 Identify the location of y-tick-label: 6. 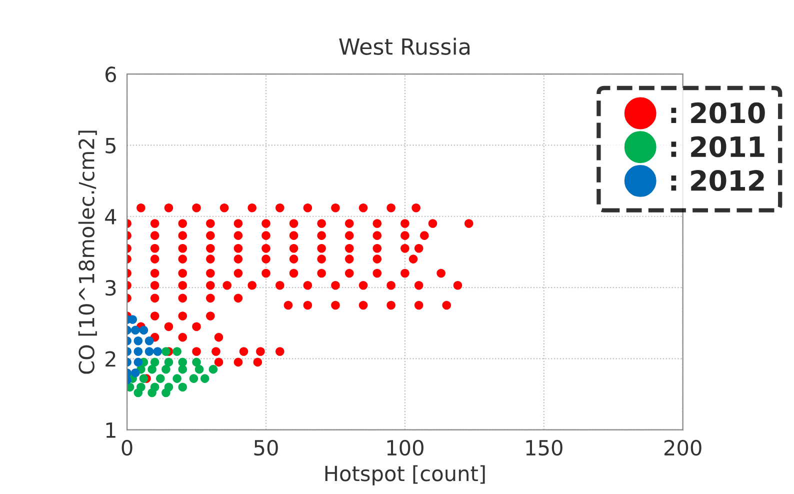
(111, 74).